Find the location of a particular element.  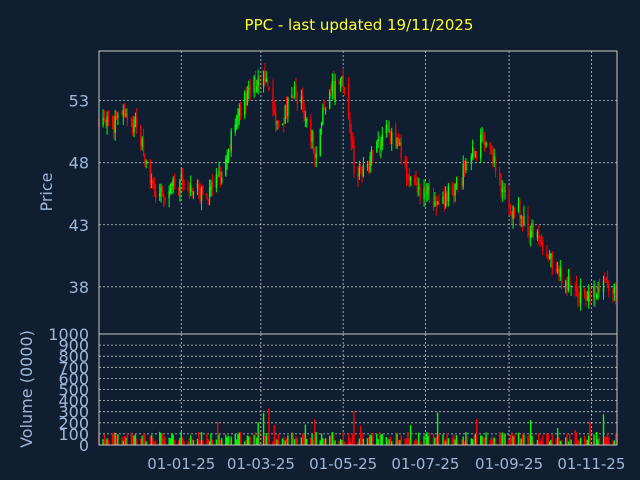

volume-axis-label: Volume (0000) is located at coordinates (26, 389).